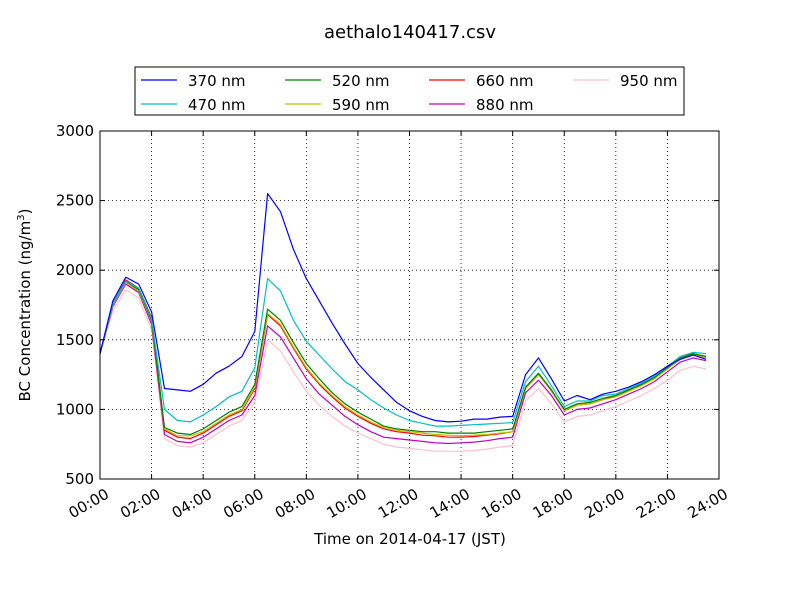  I want to click on y-axis-label-tail: ), so click(25, 212).